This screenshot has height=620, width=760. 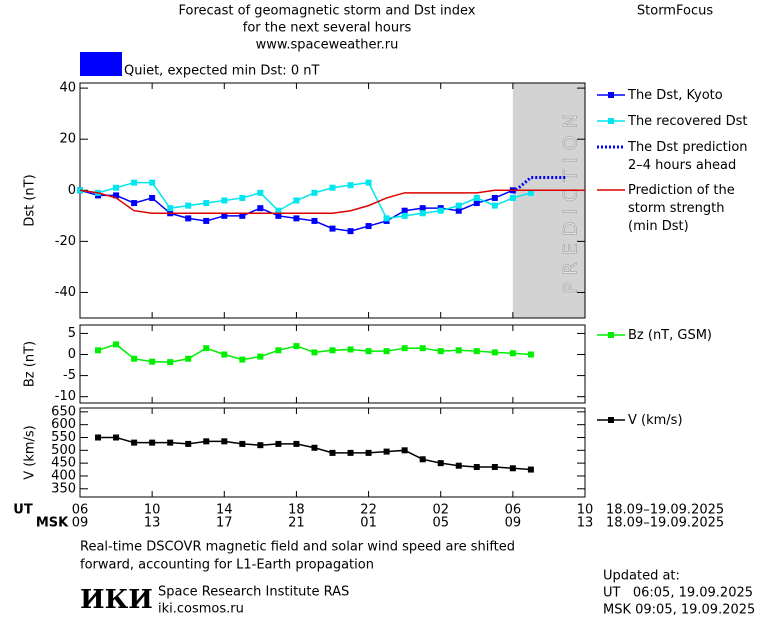 What do you see at coordinates (641, 576) in the screenshot?
I see `updated-label: Updated at:` at bounding box center [641, 576].